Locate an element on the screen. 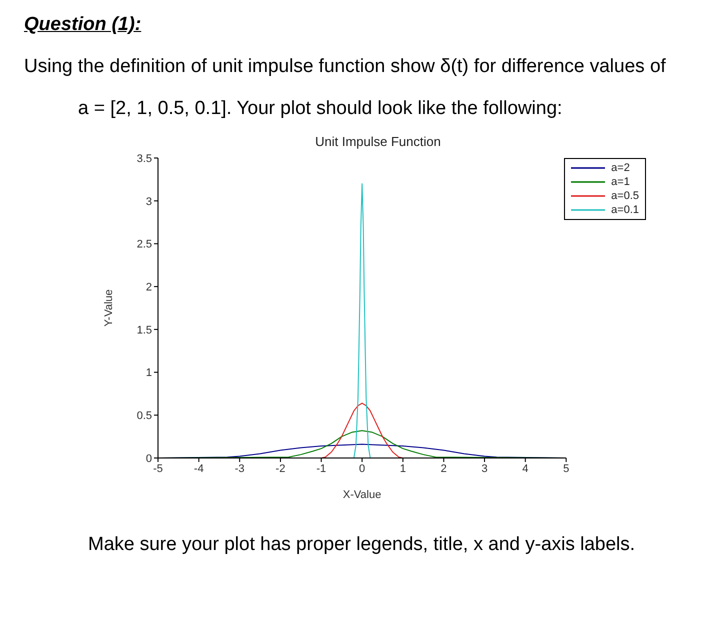  y-tick-label: 1 is located at coordinates (149, 373).